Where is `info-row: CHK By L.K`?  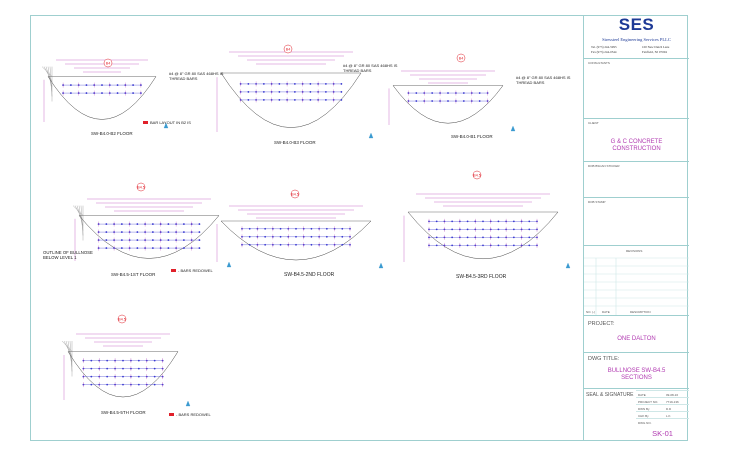
info-row: CHK By L.K is located at coordinates (662, 414).